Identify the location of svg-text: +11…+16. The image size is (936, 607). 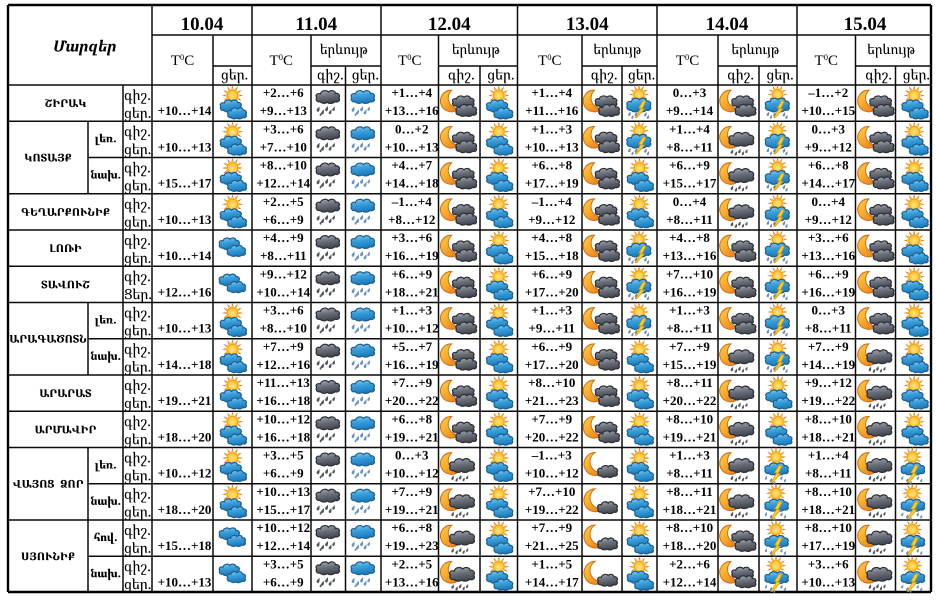
(552, 110).